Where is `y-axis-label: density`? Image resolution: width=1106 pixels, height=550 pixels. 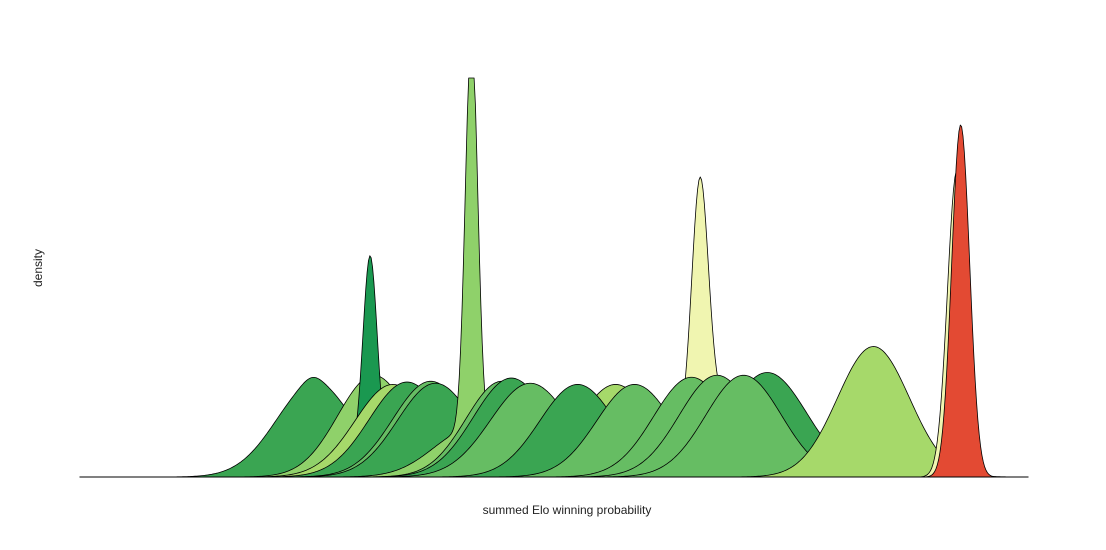
y-axis-label: density is located at coordinates (38, 268).